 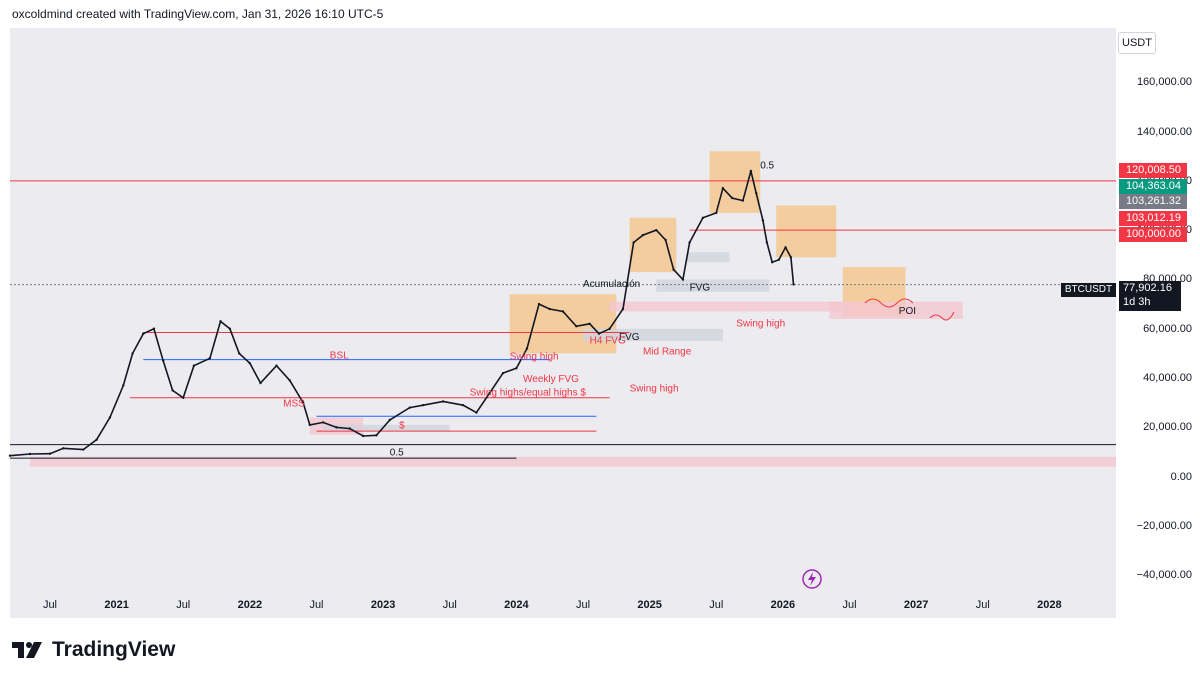 I want to click on price-tag: 104,363.04, so click(x=1153, y=186).